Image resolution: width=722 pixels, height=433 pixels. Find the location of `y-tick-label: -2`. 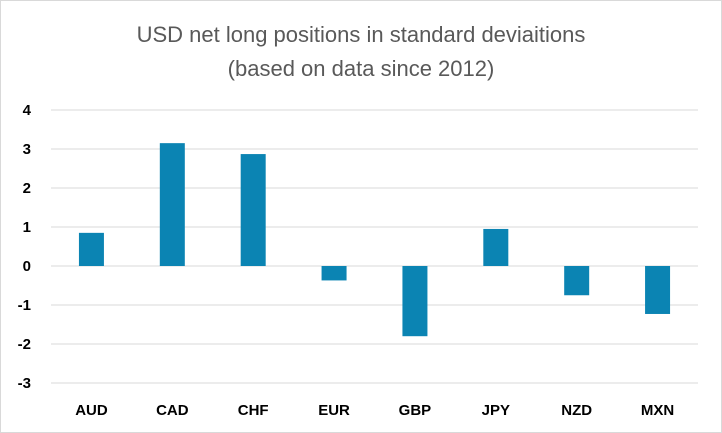

y-tick-label: -2 is located at coordinates (24, 344).